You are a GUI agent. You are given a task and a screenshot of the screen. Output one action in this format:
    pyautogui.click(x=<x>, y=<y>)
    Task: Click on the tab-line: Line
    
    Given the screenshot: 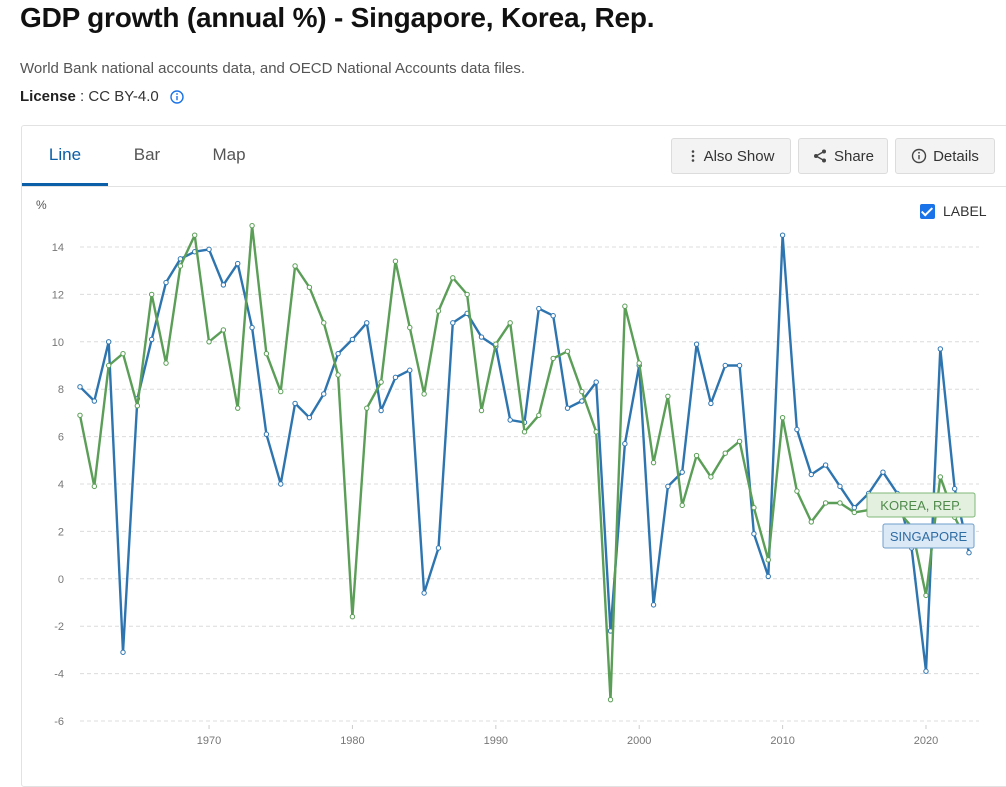 What is the action you would take?
    pyautogui.click(x=65, y=156)
    